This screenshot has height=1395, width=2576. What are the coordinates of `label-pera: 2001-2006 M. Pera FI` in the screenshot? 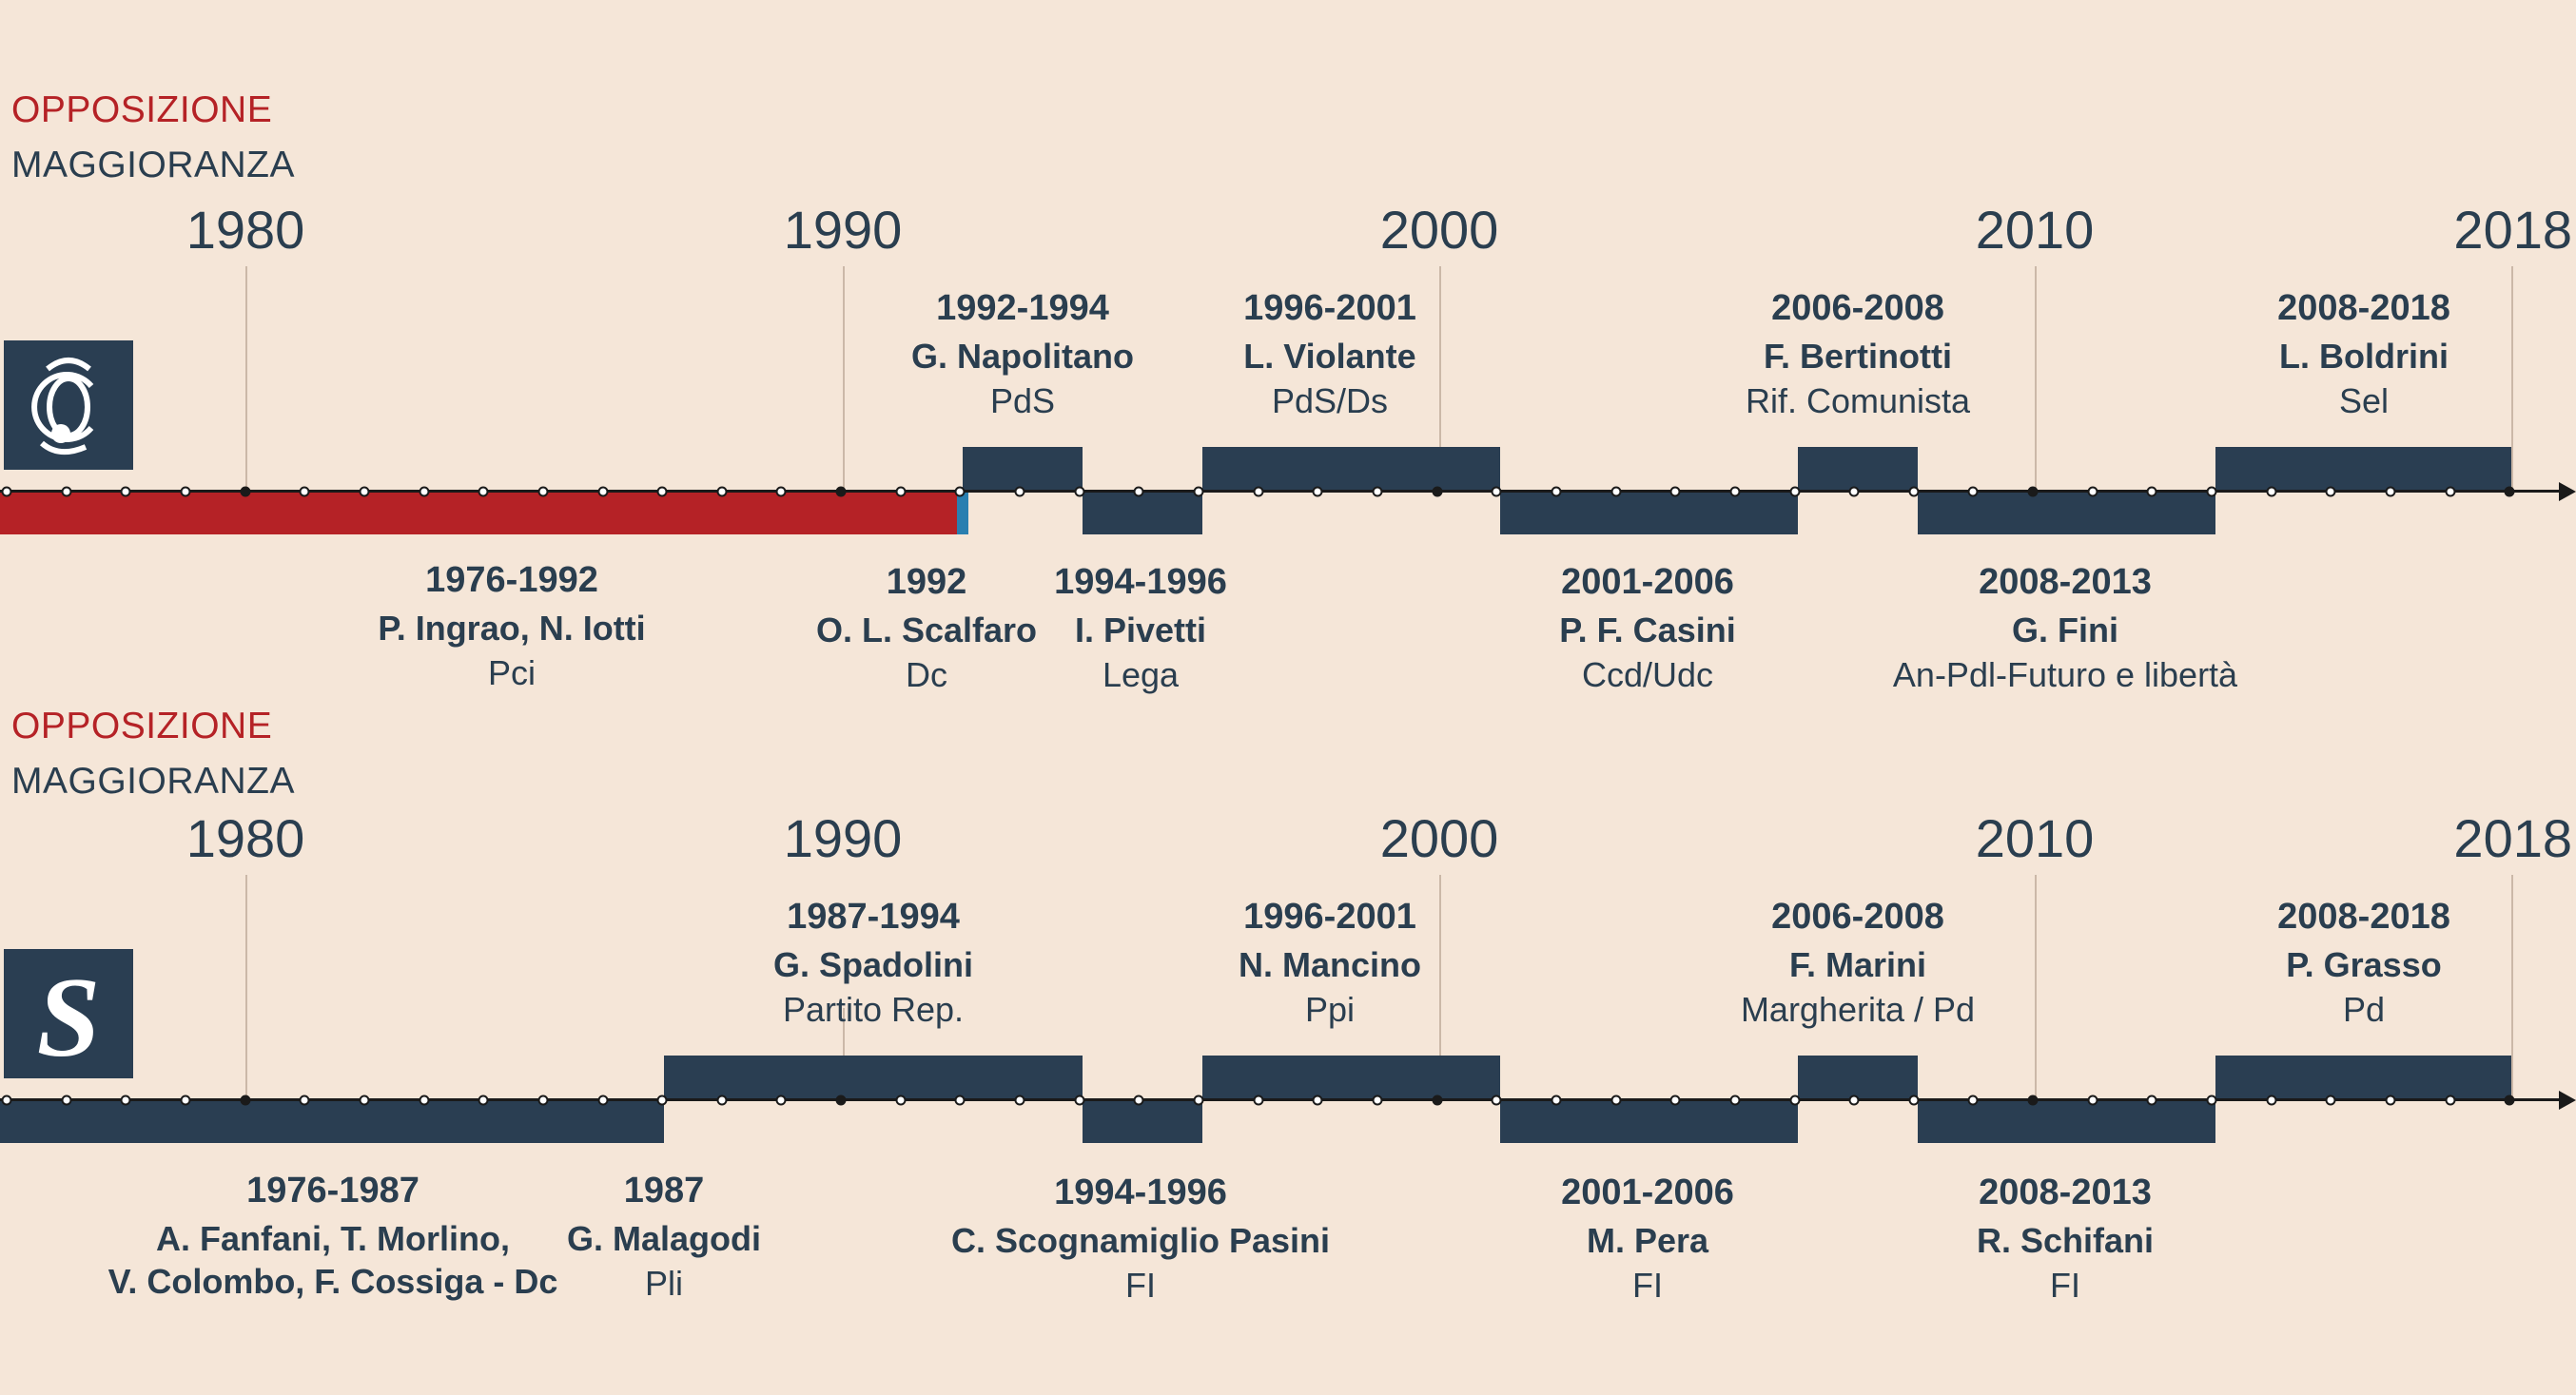 It's located at (1647, 1238).